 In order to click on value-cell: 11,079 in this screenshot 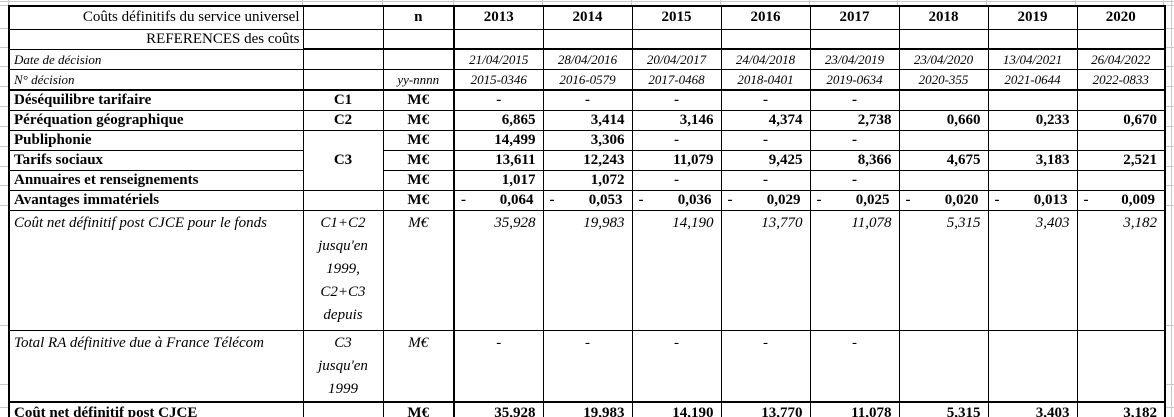, I will do `click(676, 160)`.